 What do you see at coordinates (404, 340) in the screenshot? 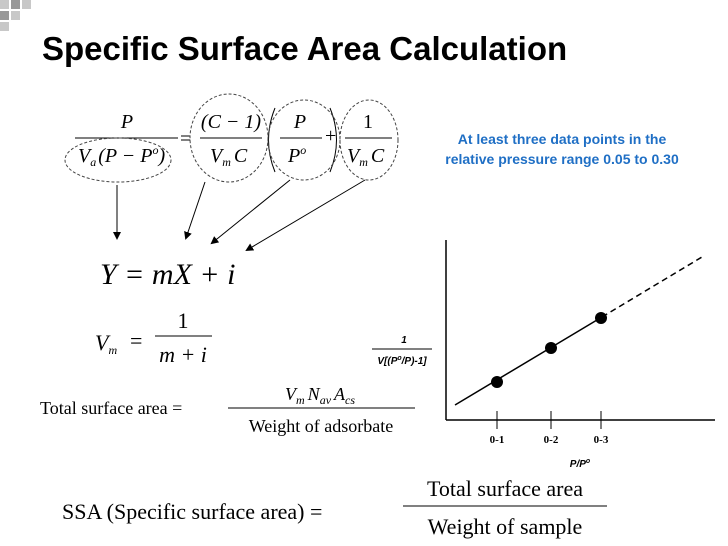
I see `y-label-part: 1` at bounding box center [404, 340].